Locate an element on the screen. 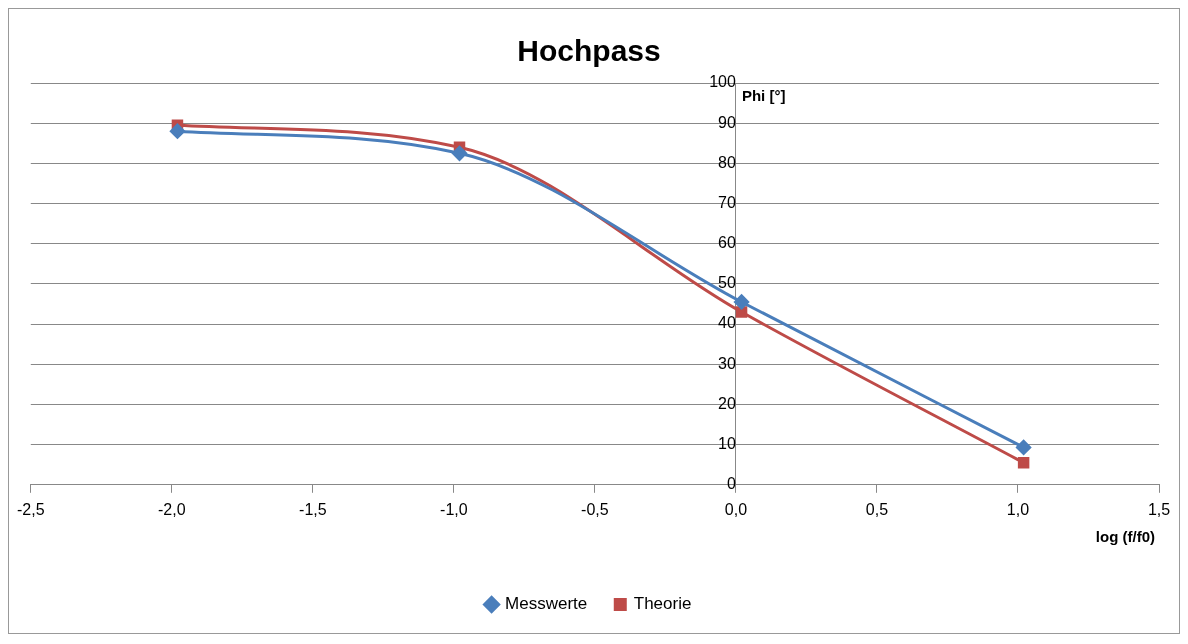 The height and width of the screenshot is (644, 1188). y-tick-label: 10 is located at coordinates (727, 444).